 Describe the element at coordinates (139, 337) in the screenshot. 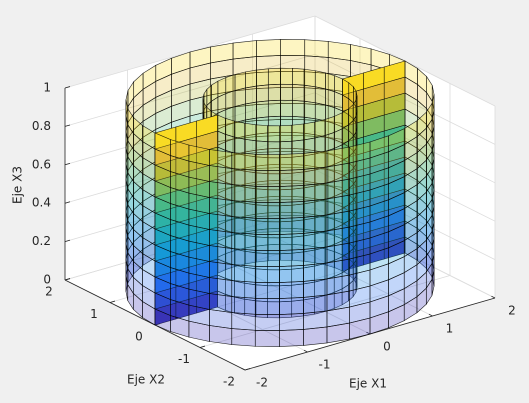

I see `y-tick-label: 0` at that location.